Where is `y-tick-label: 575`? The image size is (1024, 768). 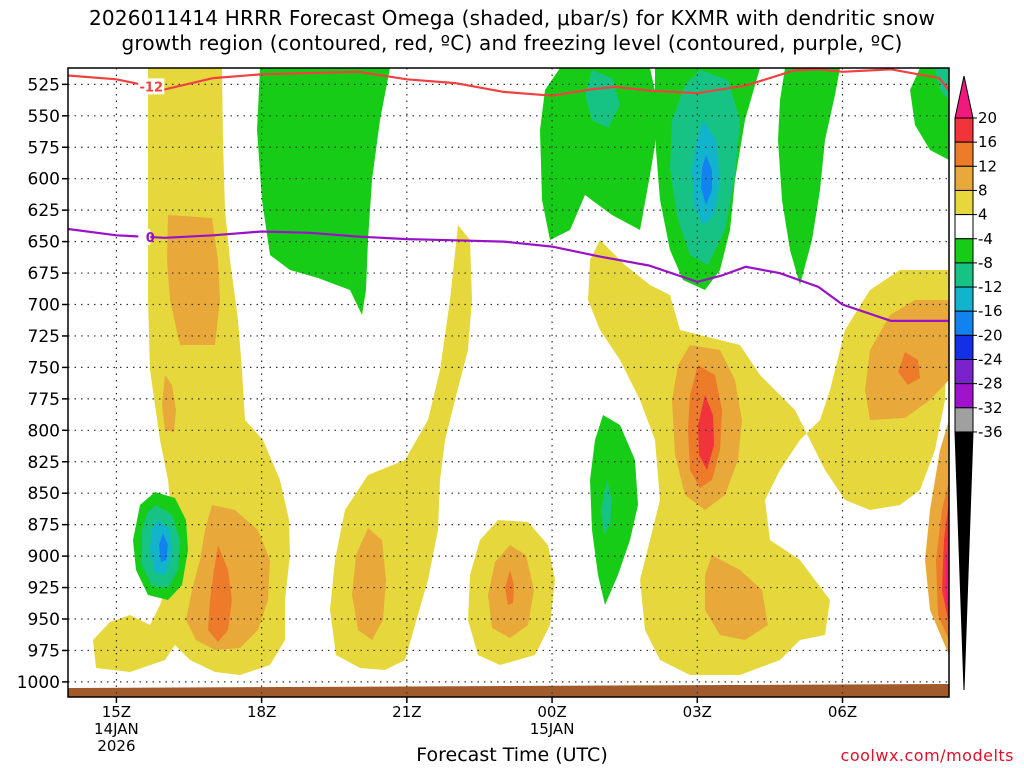
y-tick-label: 575 is located at coordinates (44, 148).